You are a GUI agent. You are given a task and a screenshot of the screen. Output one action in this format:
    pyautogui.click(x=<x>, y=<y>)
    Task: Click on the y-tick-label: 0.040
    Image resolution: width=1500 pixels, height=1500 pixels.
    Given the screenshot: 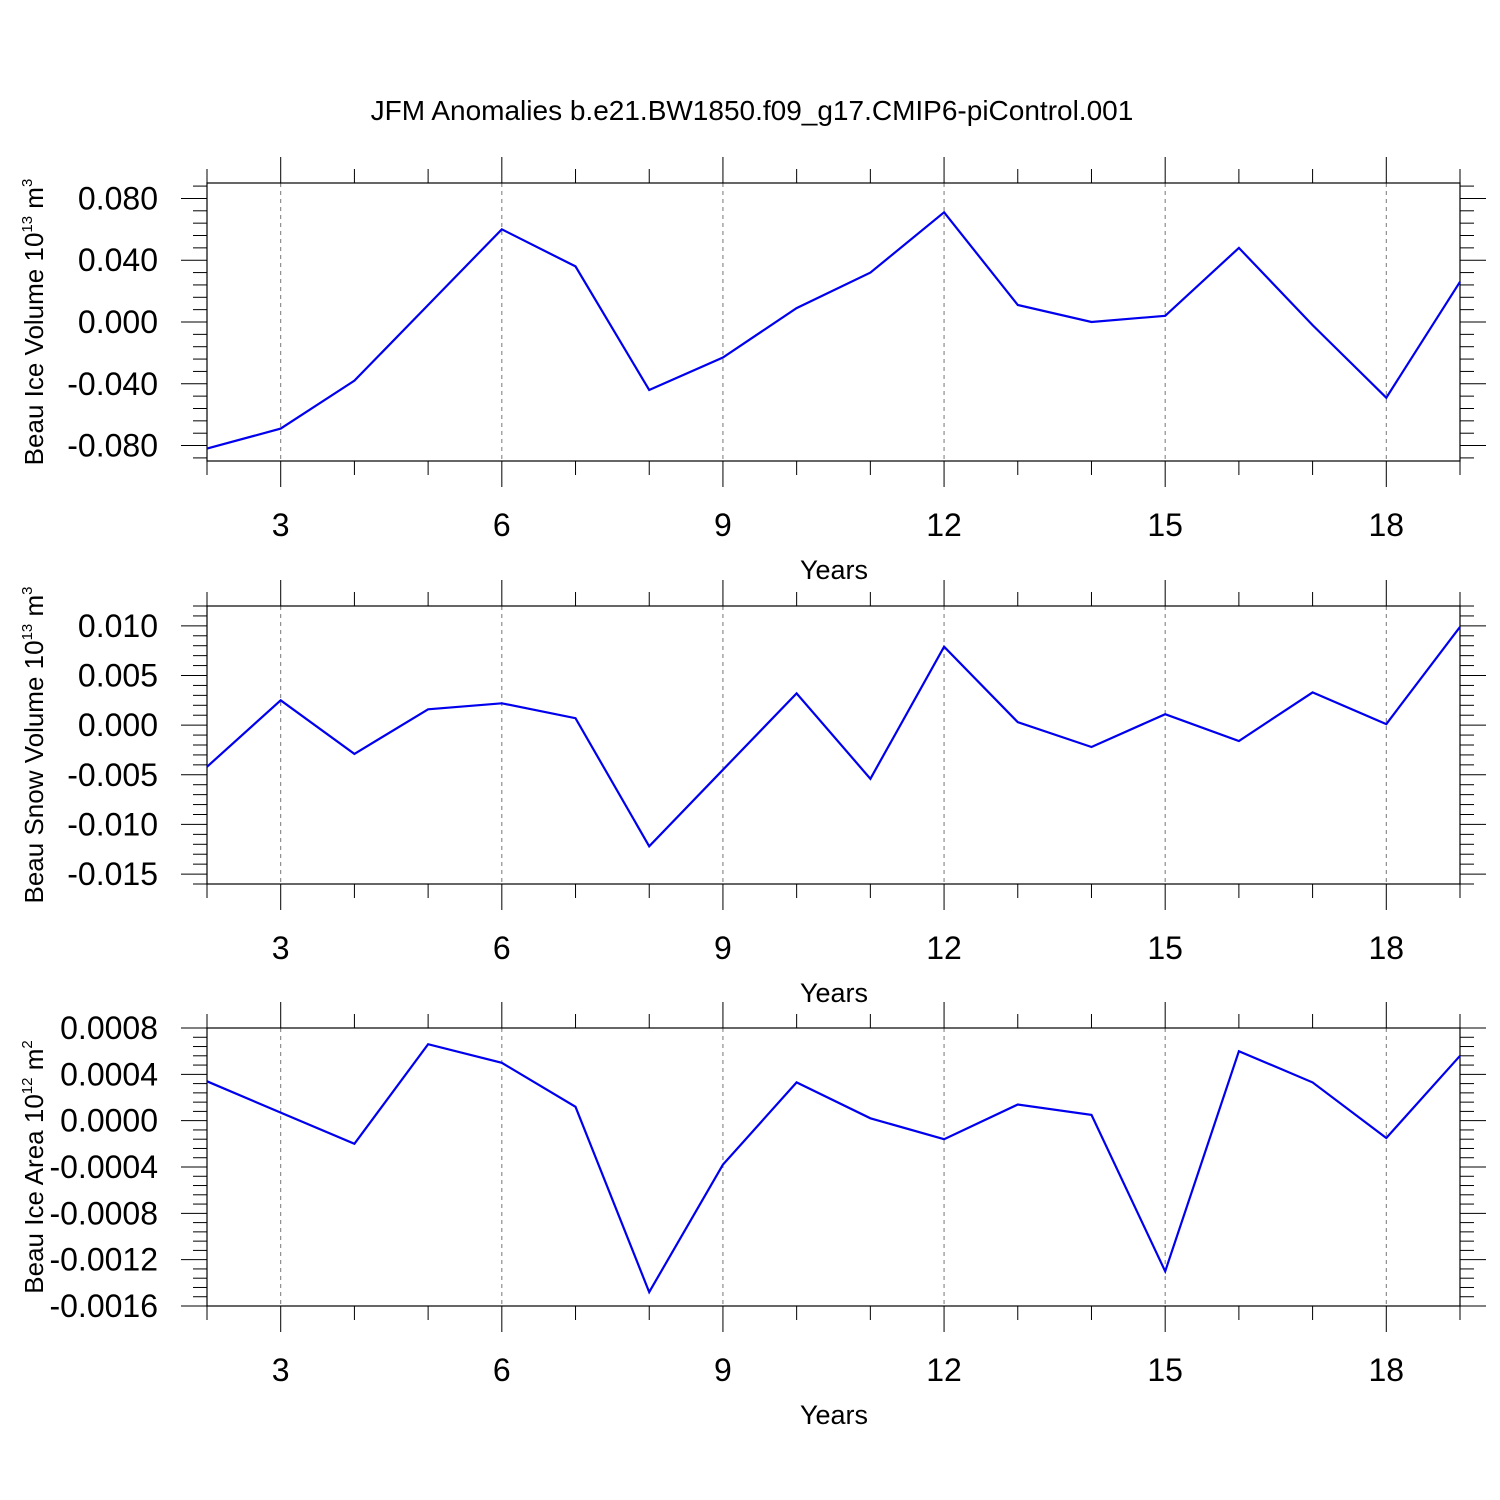 What is the action you would take?
    pyautogui.click(x=118, y=260)
    